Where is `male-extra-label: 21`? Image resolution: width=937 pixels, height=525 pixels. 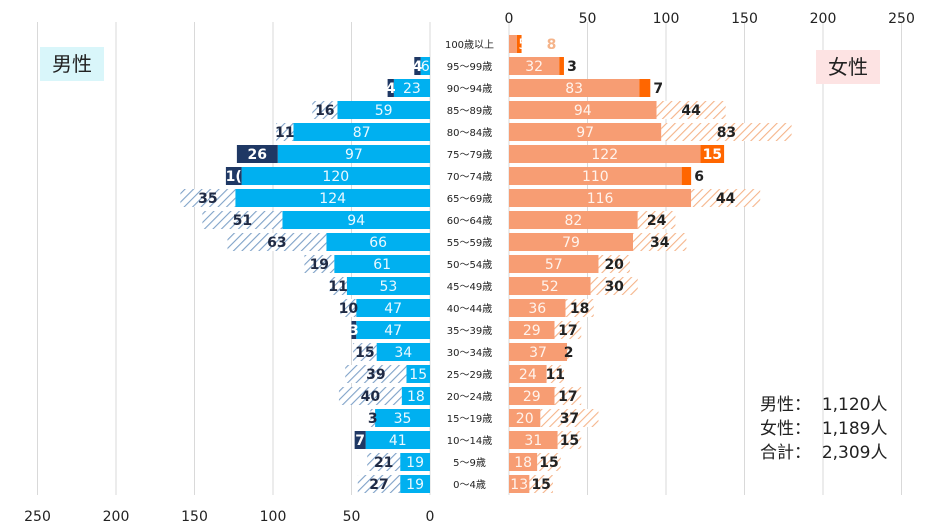 male-extra-label: 21 is located at coordinates (383, 463).